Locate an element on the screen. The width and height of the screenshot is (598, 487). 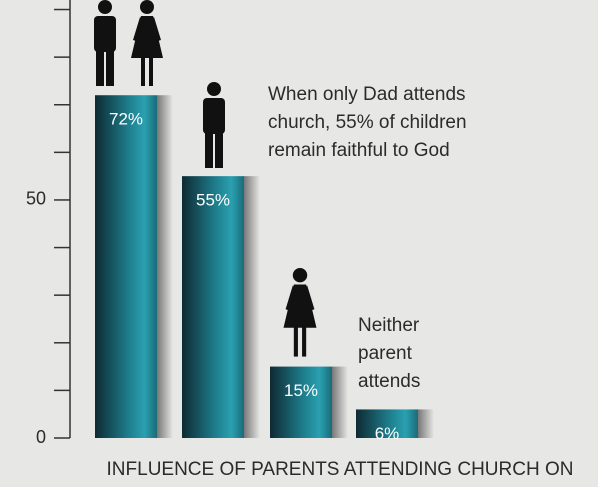
y-tick-label: 0 is located at coordinates (41, 437).